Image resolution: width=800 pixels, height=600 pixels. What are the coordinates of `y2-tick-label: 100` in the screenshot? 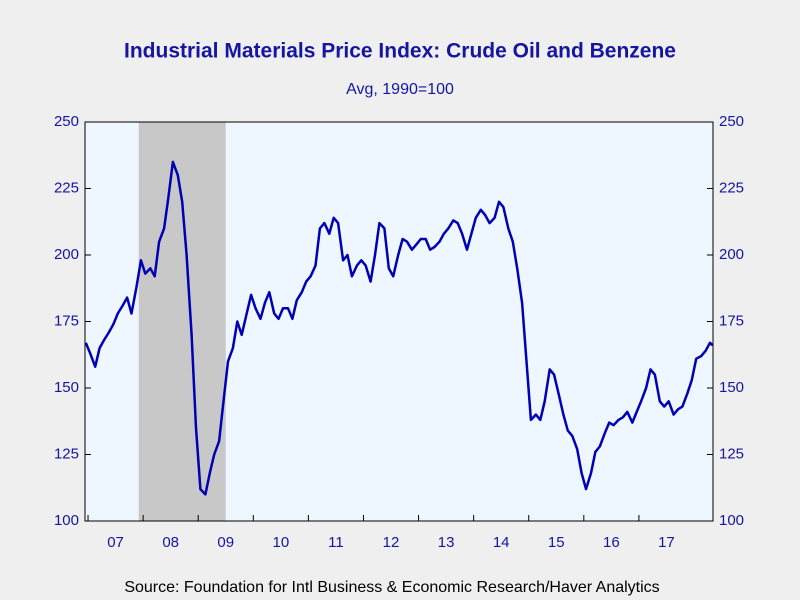 It's located at (731, 520).